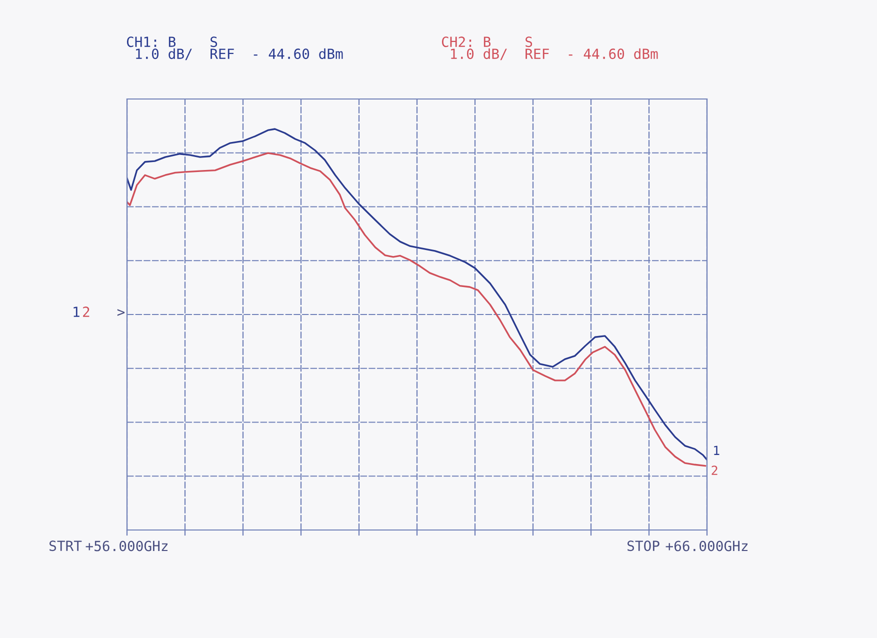 This screenshot has height=638, width=877. Describe the element at coordinates (127, 546) in the screenshot. I see `x-tick-label: +56.000GHz` at that location.